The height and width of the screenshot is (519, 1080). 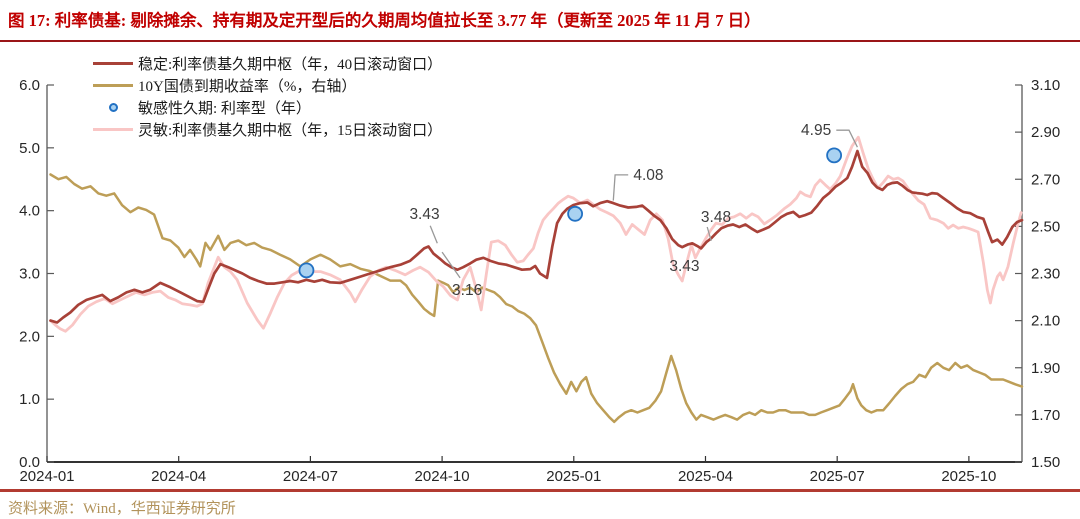 I want to click on legend-item: 灵敏:利率债基久期中枢（年，15日滚动窗口）, so click(x=267, y=129).